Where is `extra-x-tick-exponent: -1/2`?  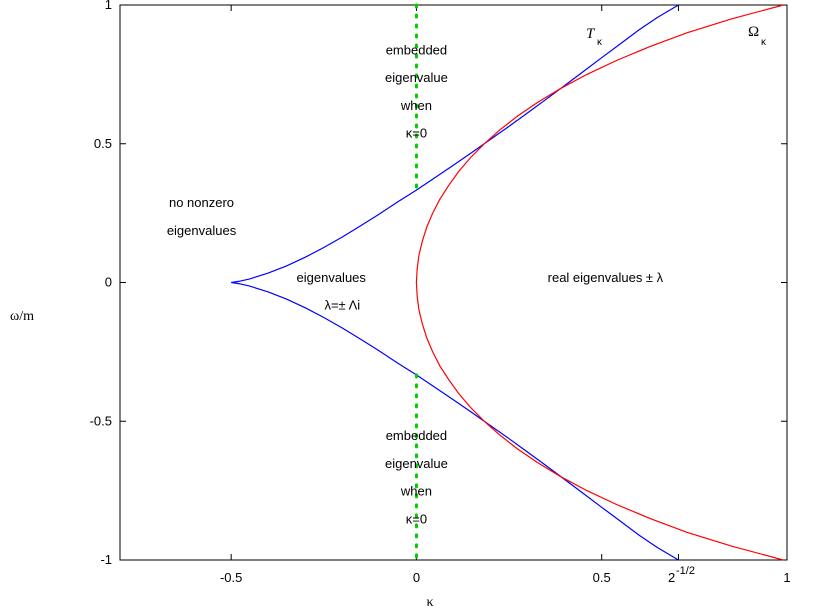 extra-x-tick-exponent: -1/2 is located at coordinates (685, 571).